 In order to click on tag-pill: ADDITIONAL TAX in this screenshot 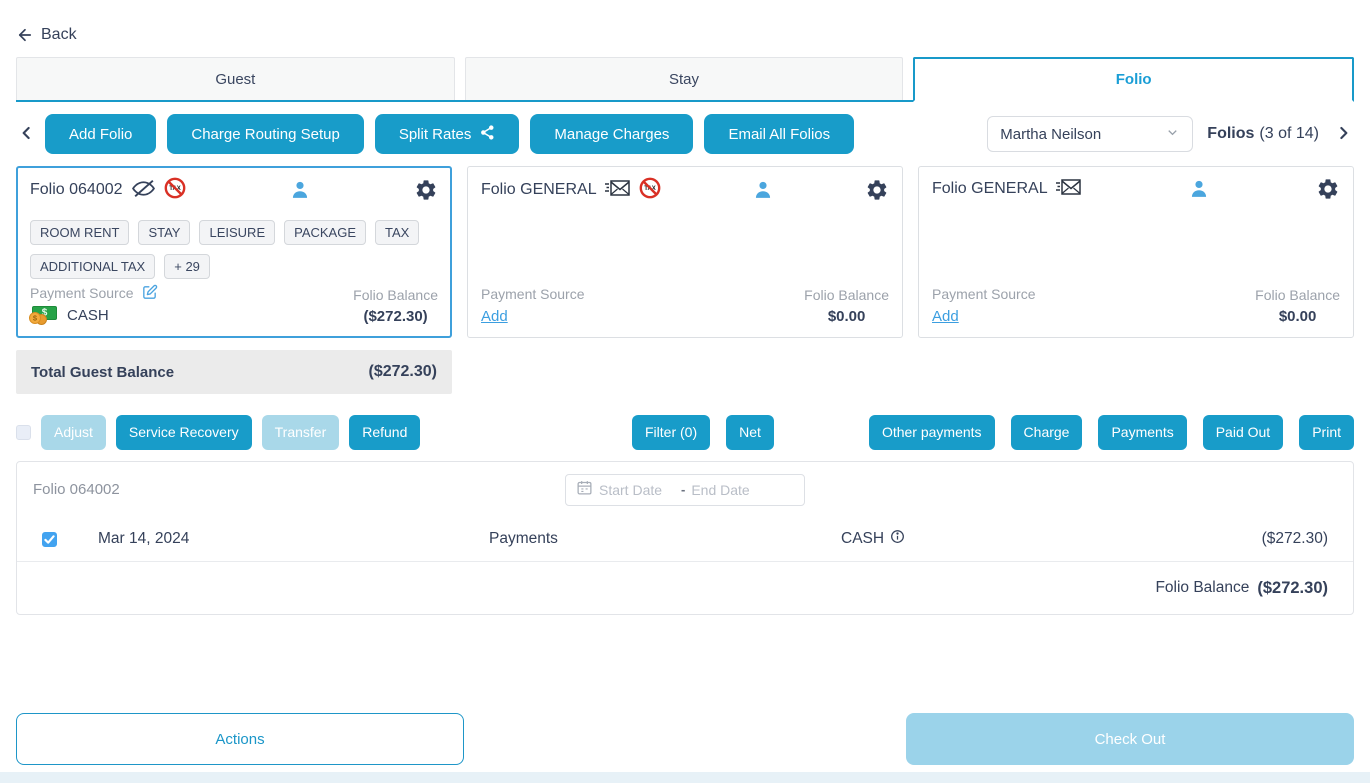, I will do `click(93, 266)`.